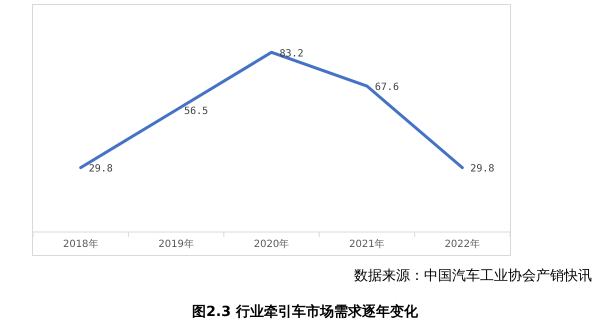 The image size is (610, 324). Describe the element at coordinates (292, 54) in the screenshot. I see `data-label: 83.2` at that location.